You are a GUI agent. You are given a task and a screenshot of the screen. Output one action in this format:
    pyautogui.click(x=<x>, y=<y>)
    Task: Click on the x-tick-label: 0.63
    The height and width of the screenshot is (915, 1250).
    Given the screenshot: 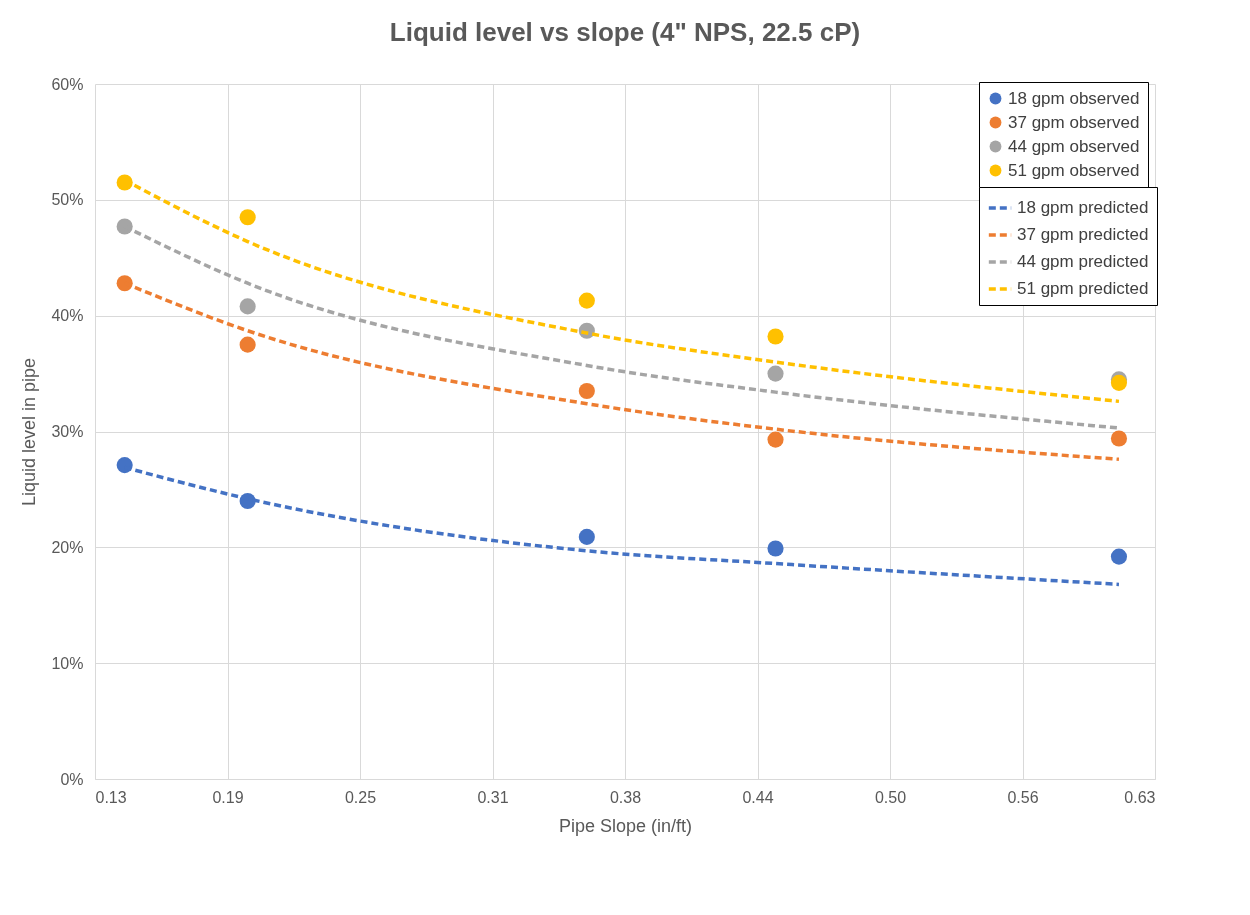 What is the action you would take?
    pyautogui.click(x=1140, y=797)
    